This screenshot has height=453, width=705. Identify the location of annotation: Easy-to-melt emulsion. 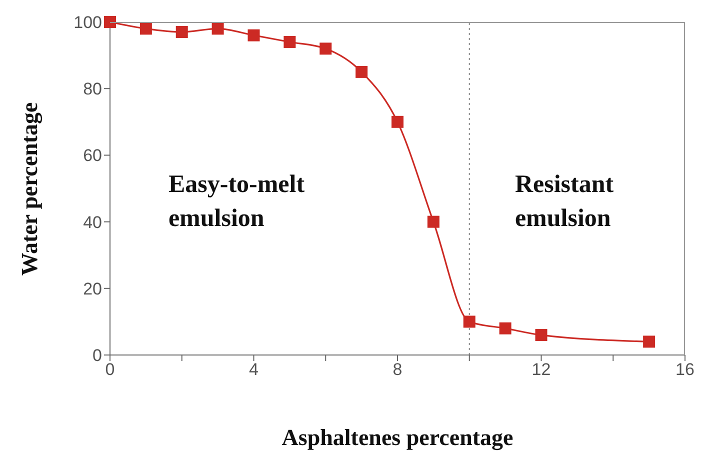
(236, 202).